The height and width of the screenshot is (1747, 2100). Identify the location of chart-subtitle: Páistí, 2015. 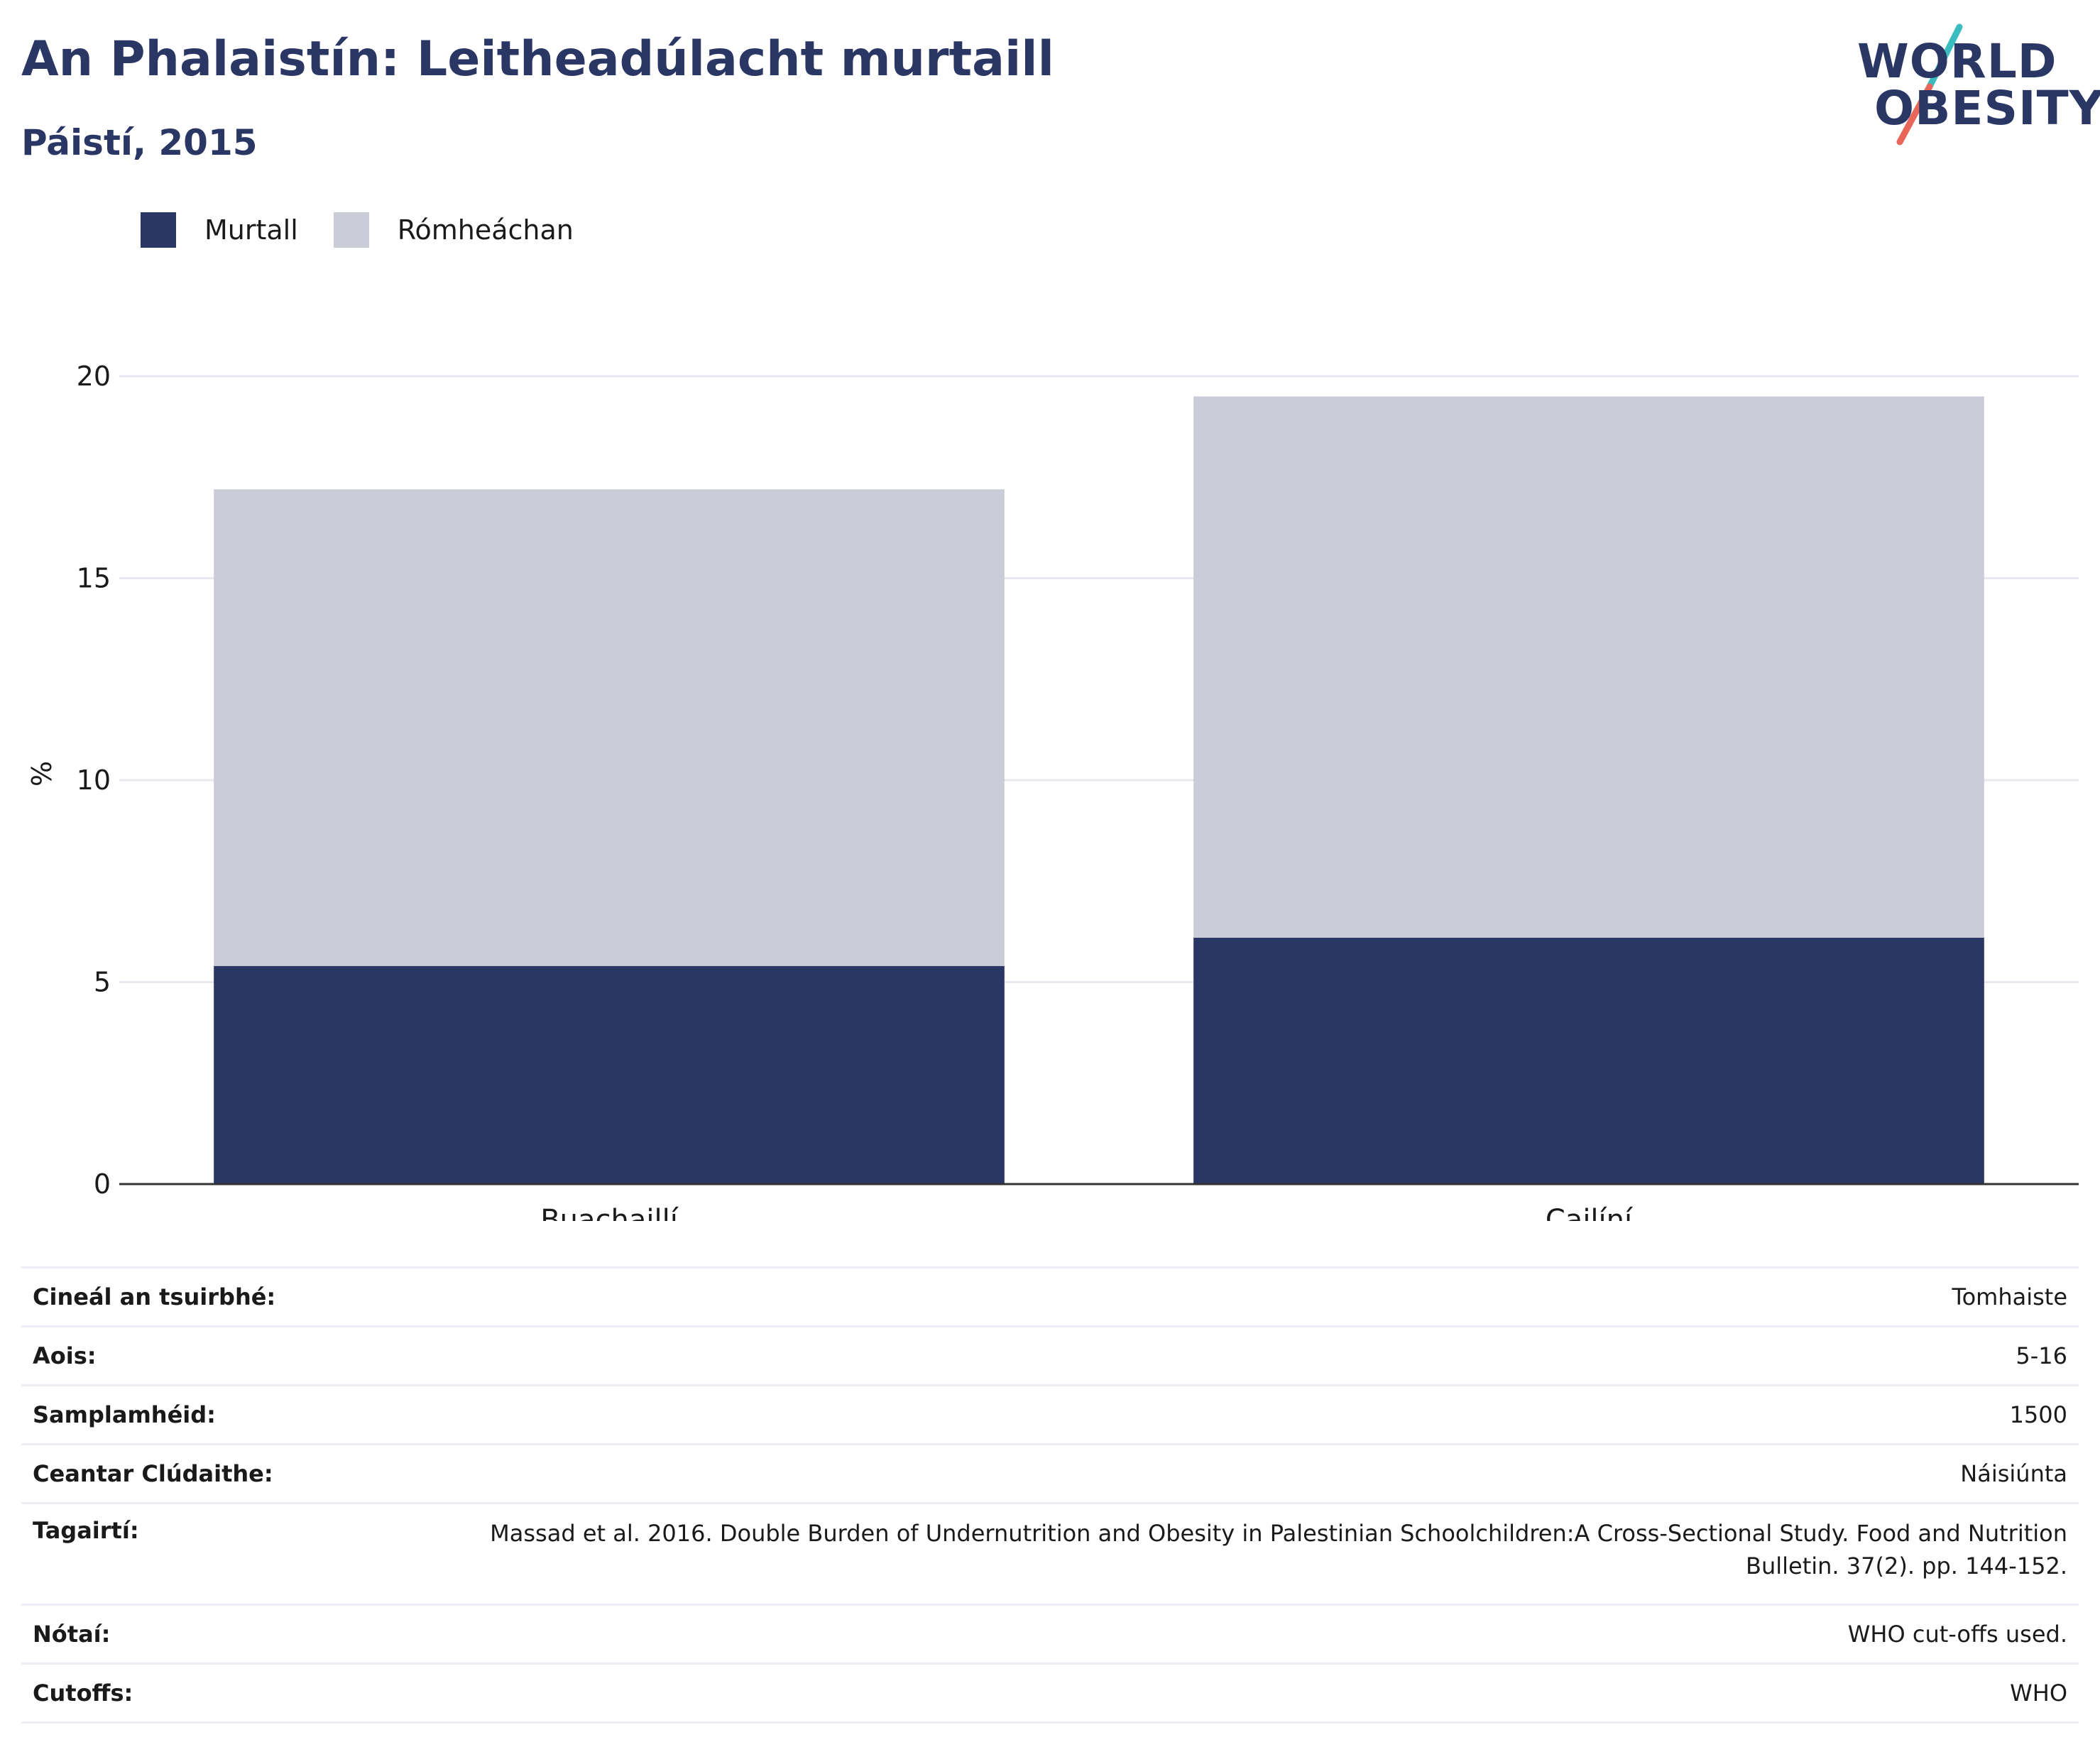
(139, 142).